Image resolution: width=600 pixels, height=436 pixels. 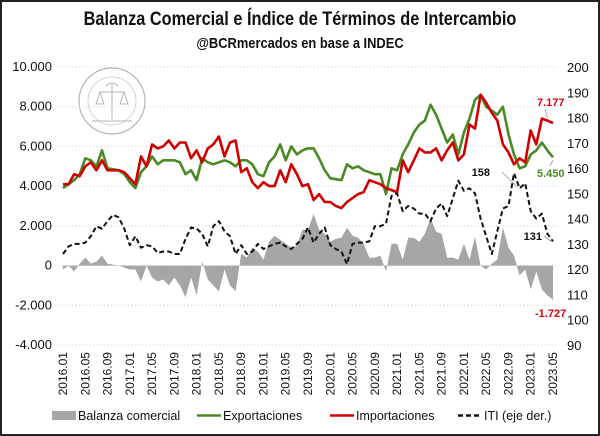 What do you see at coordinates (32, 66) in the screenshot?
I see `y-left-tick-label: 10.000` at bounding box center [32, 66].